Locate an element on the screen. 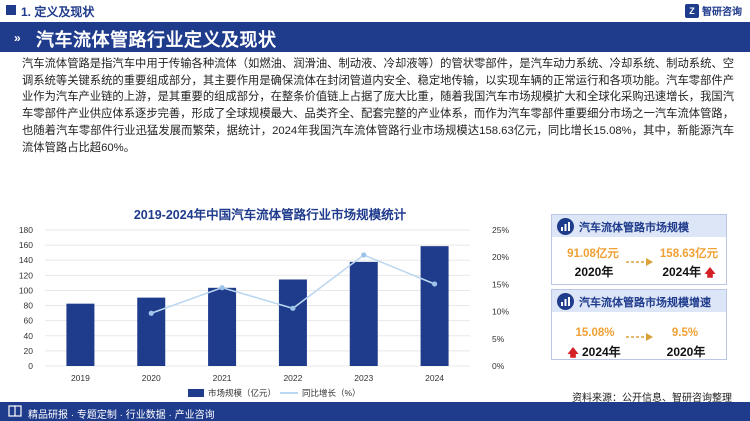 The width and height of the screenshot is (750, 421). card-value-right: 9.5% is located at coordinates (685, 333).